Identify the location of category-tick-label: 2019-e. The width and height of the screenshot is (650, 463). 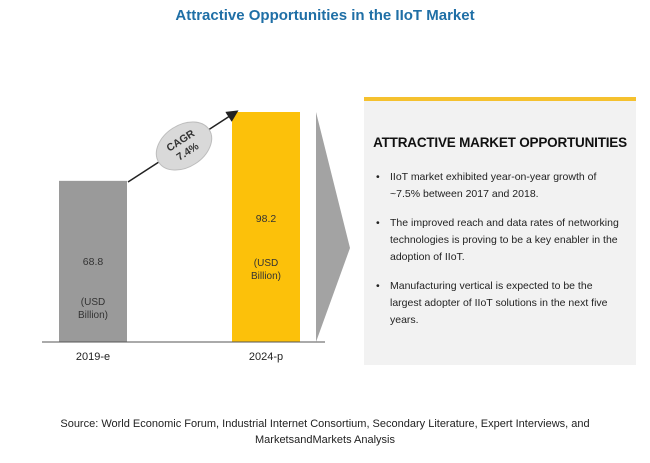
(93, 357).